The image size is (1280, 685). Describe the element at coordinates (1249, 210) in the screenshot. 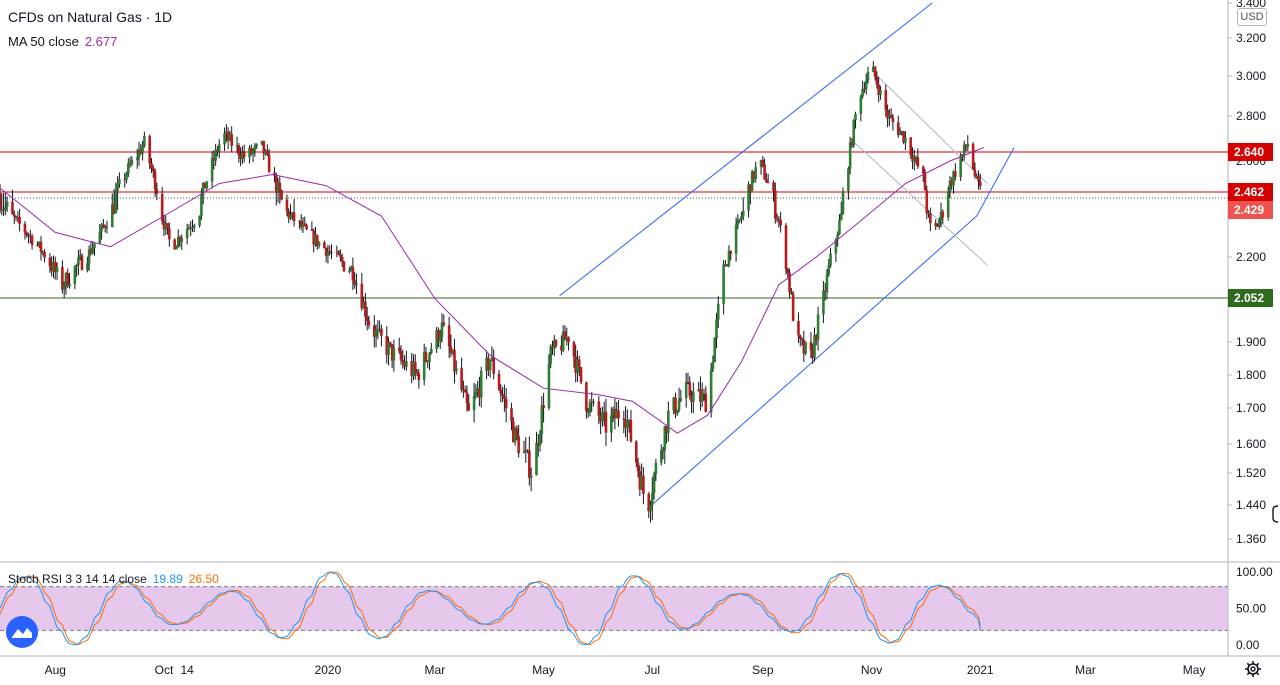

I see `price-label-text: 2.429` at that location.